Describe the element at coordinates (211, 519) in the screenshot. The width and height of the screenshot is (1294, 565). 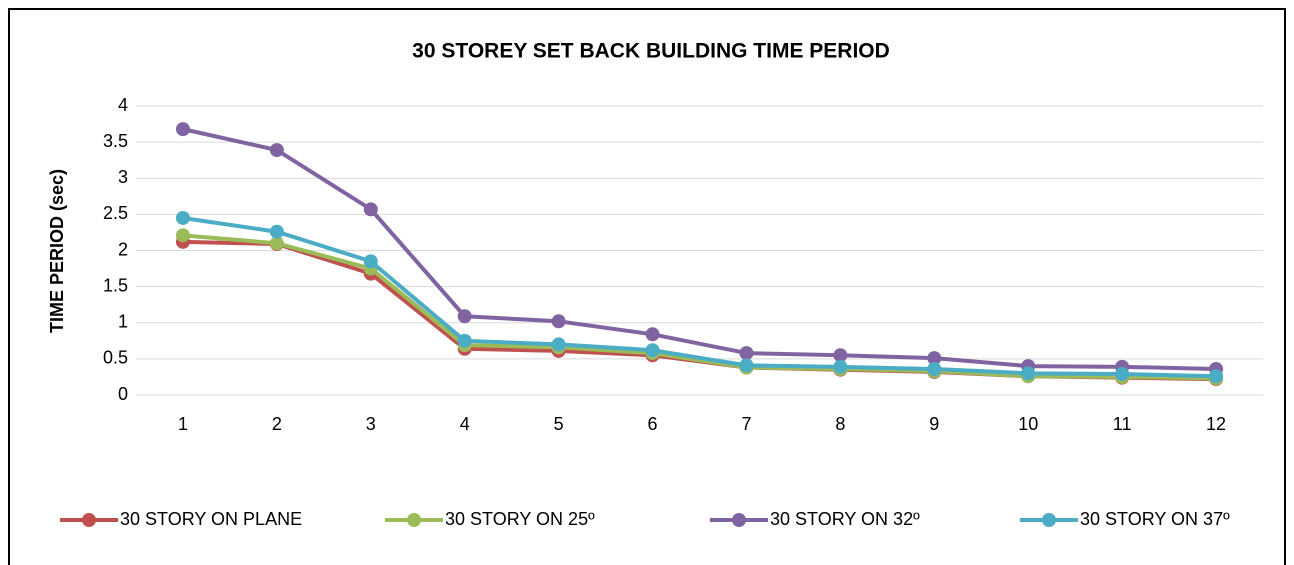
I see `legend-label: 30 STORY ON PLANE` at that location.